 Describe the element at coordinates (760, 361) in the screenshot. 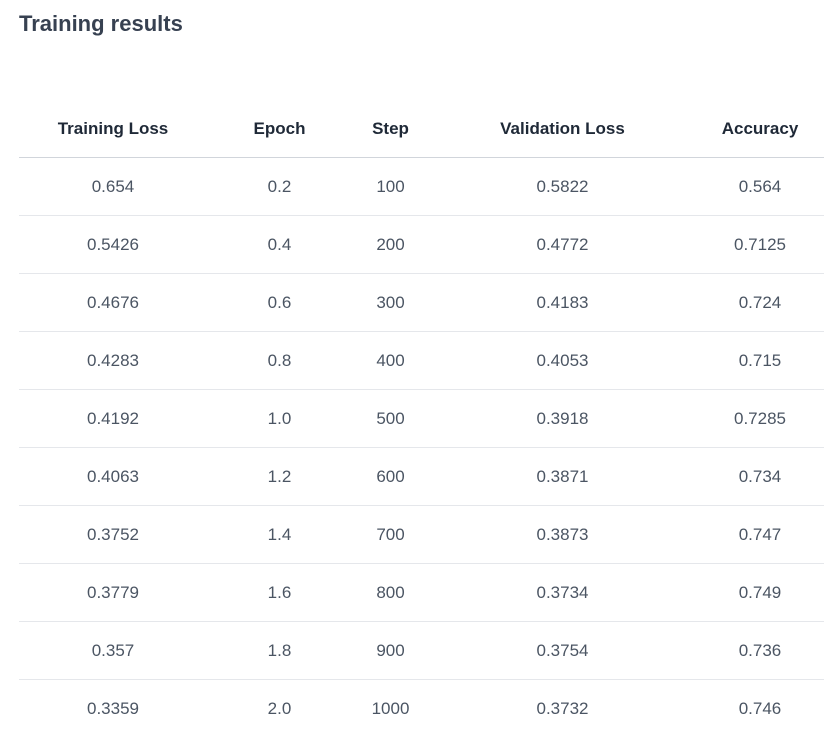

I see `cell-accuracy: 0.715` at that location.